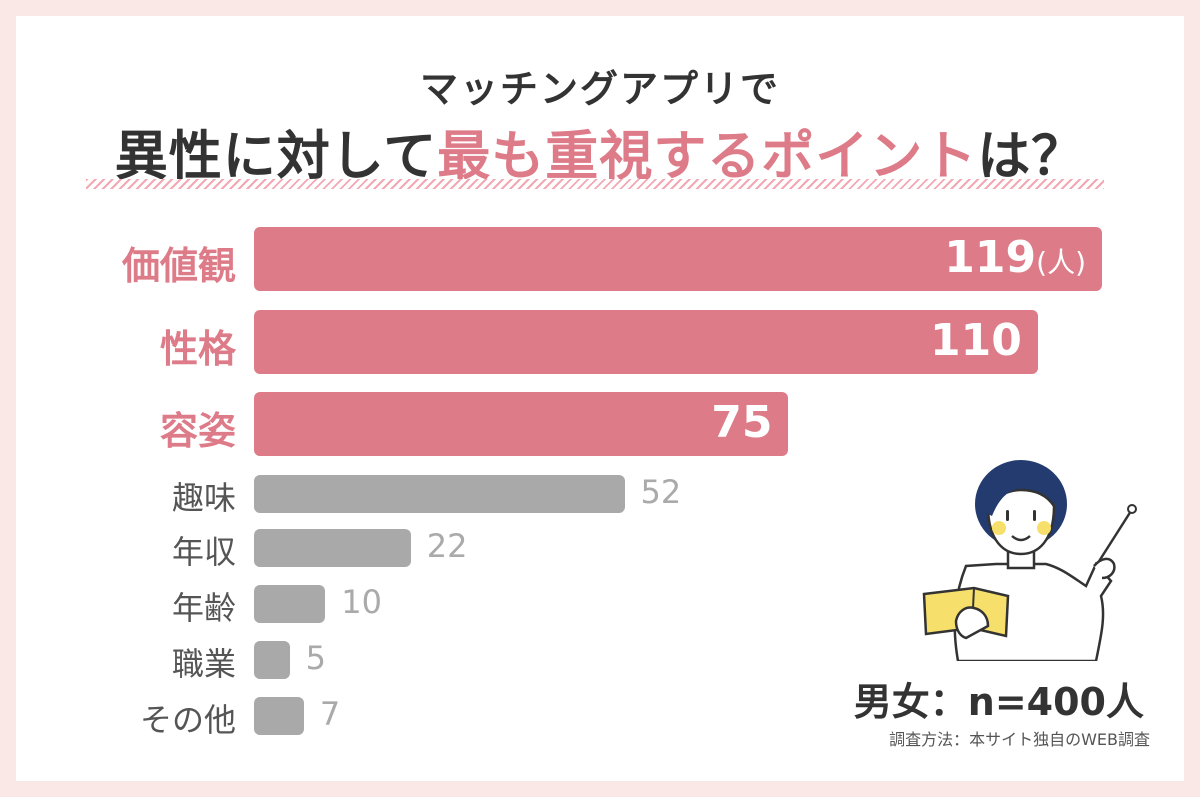 This screenshot has height=797, width=1200. I want to click on category-label-5: 年齢, so click(203, 608).